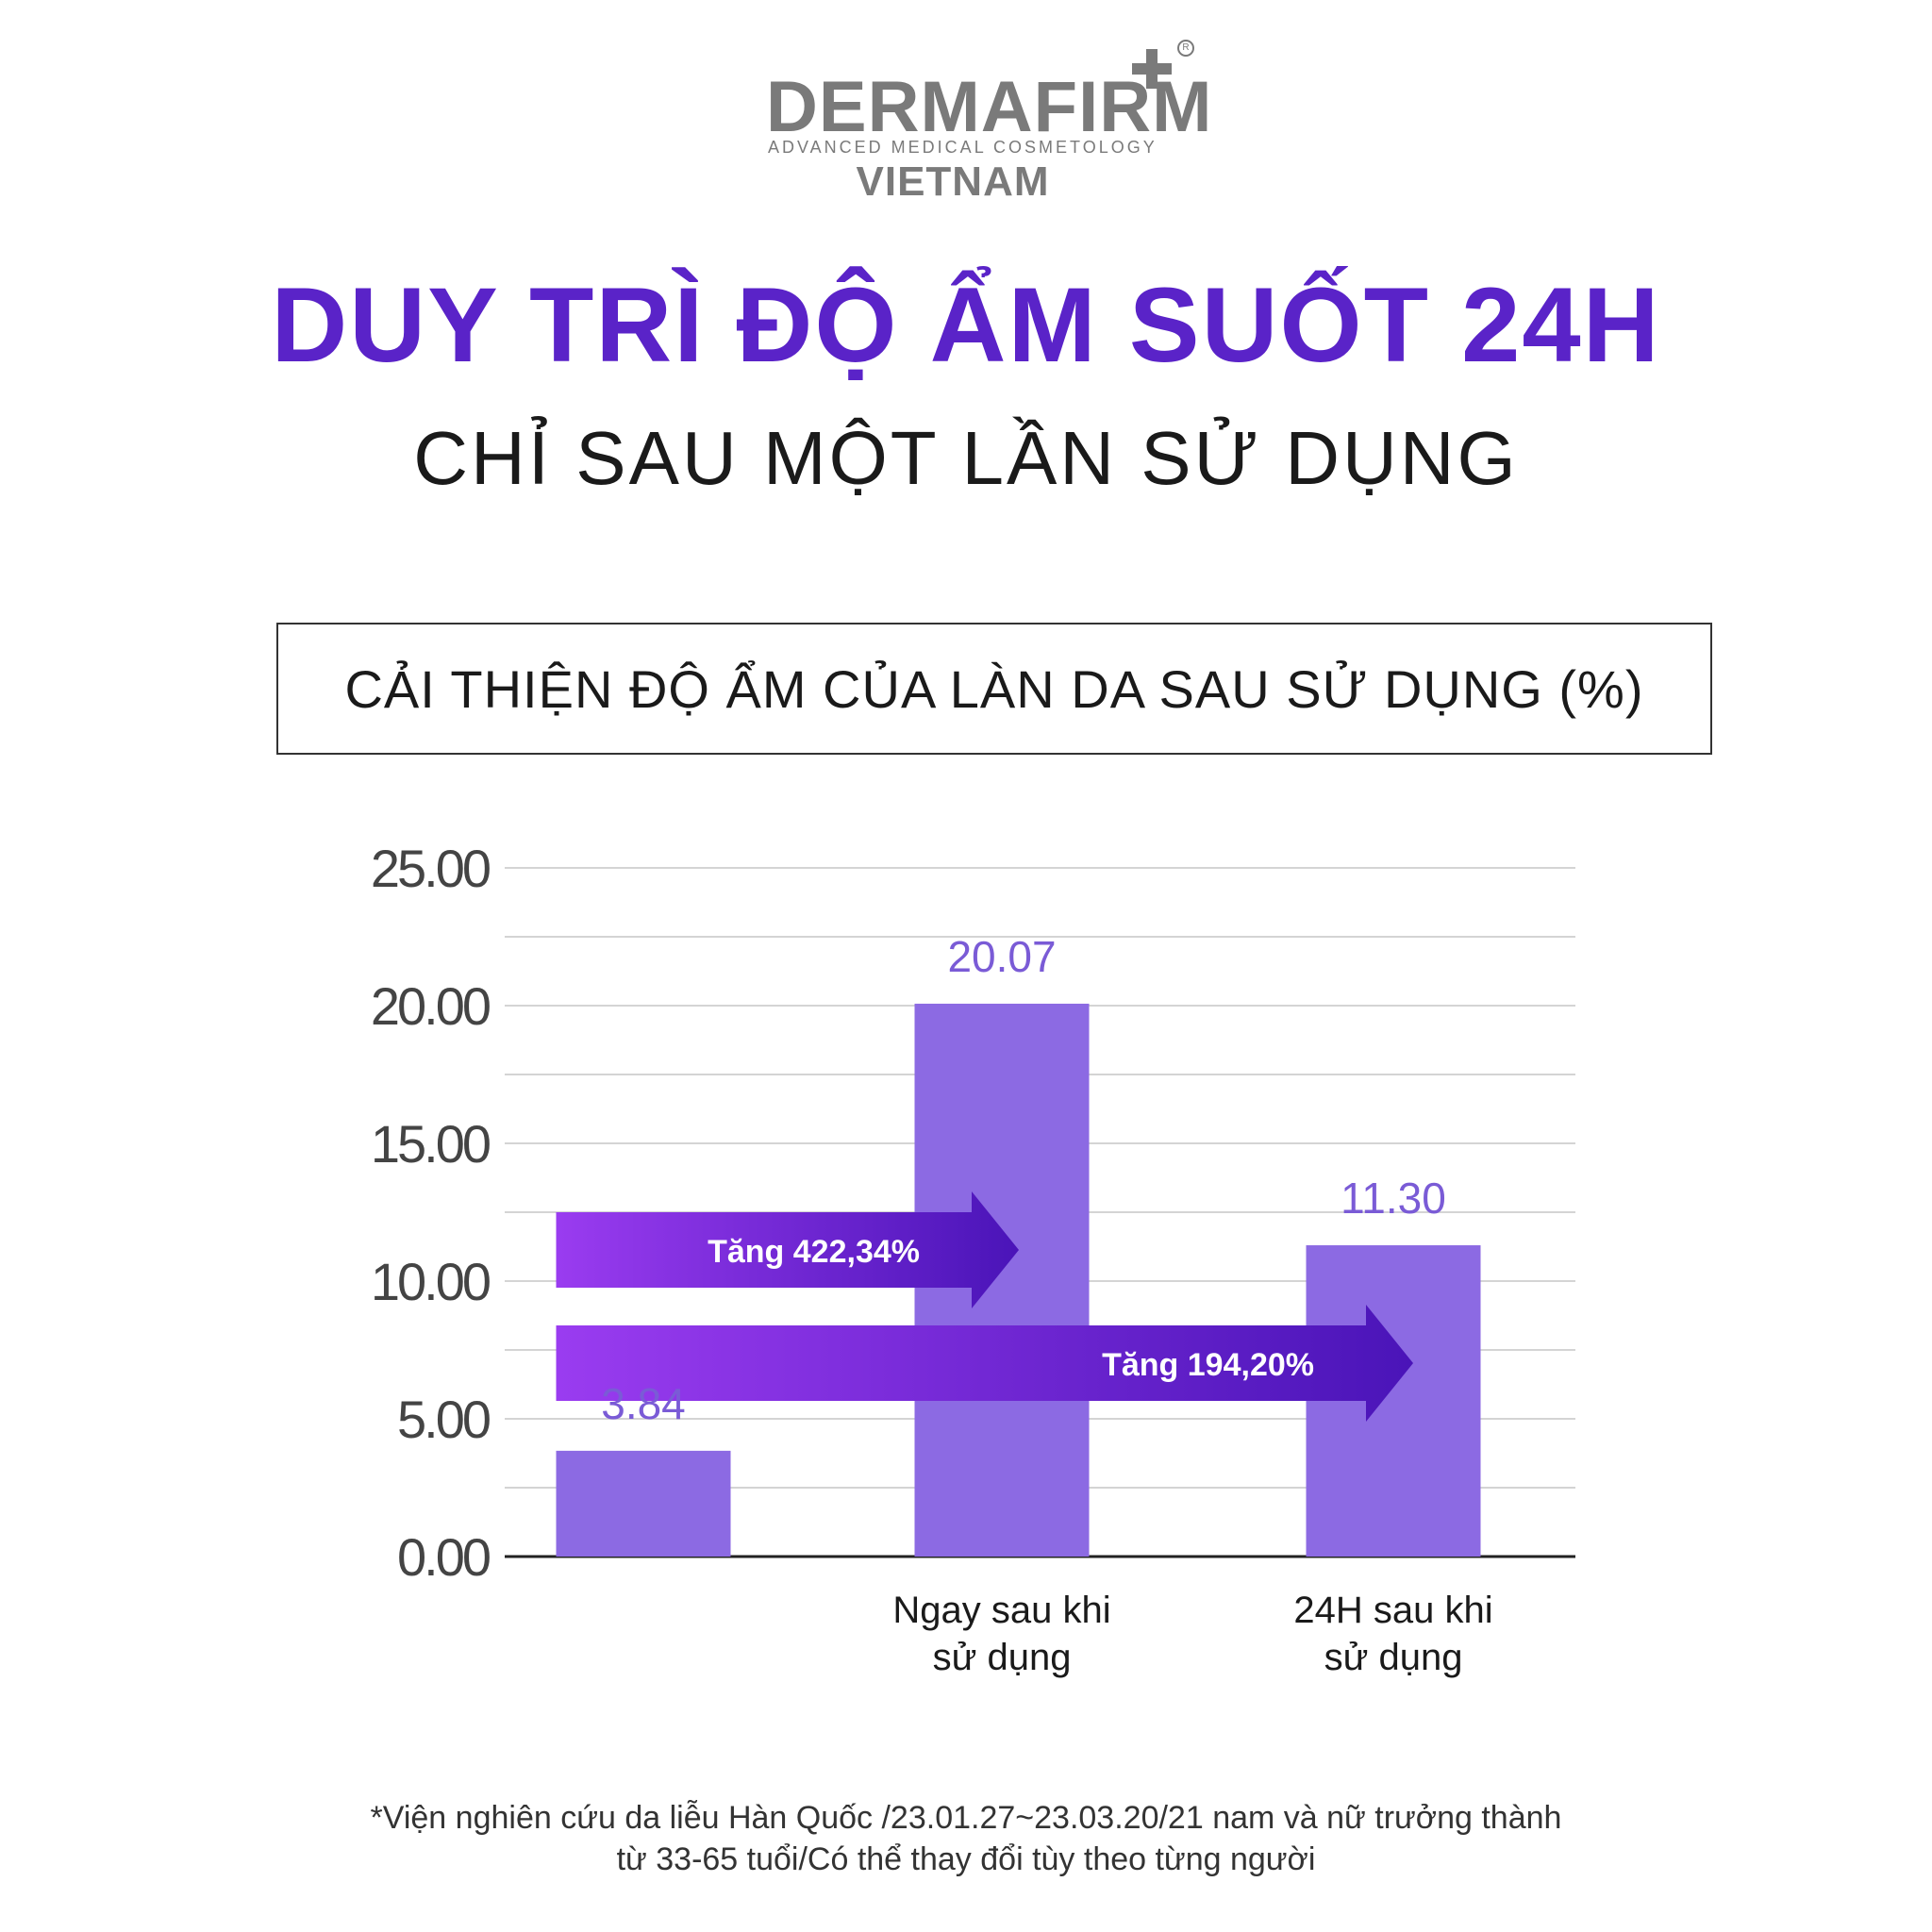  I want to click on data-label: 3.84, so click(643, 1403).